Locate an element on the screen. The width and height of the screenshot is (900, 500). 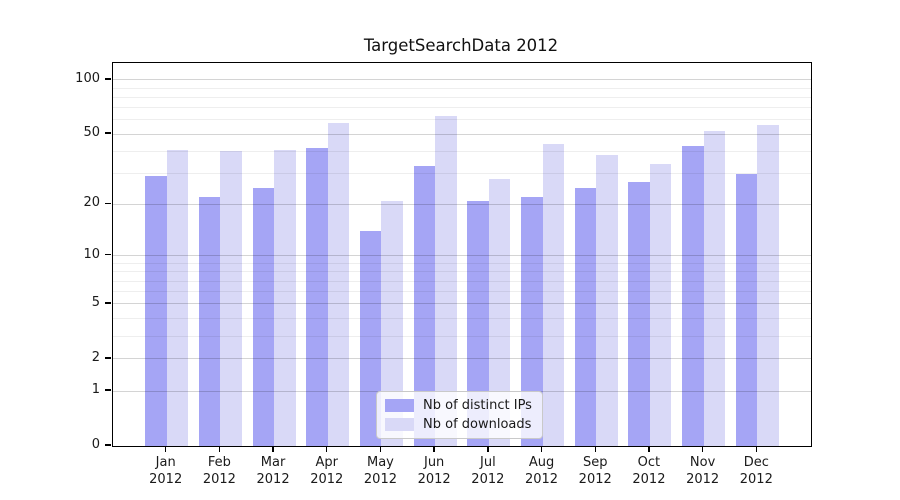
y-tick-label: 100 is located at coordinates (87, 78).